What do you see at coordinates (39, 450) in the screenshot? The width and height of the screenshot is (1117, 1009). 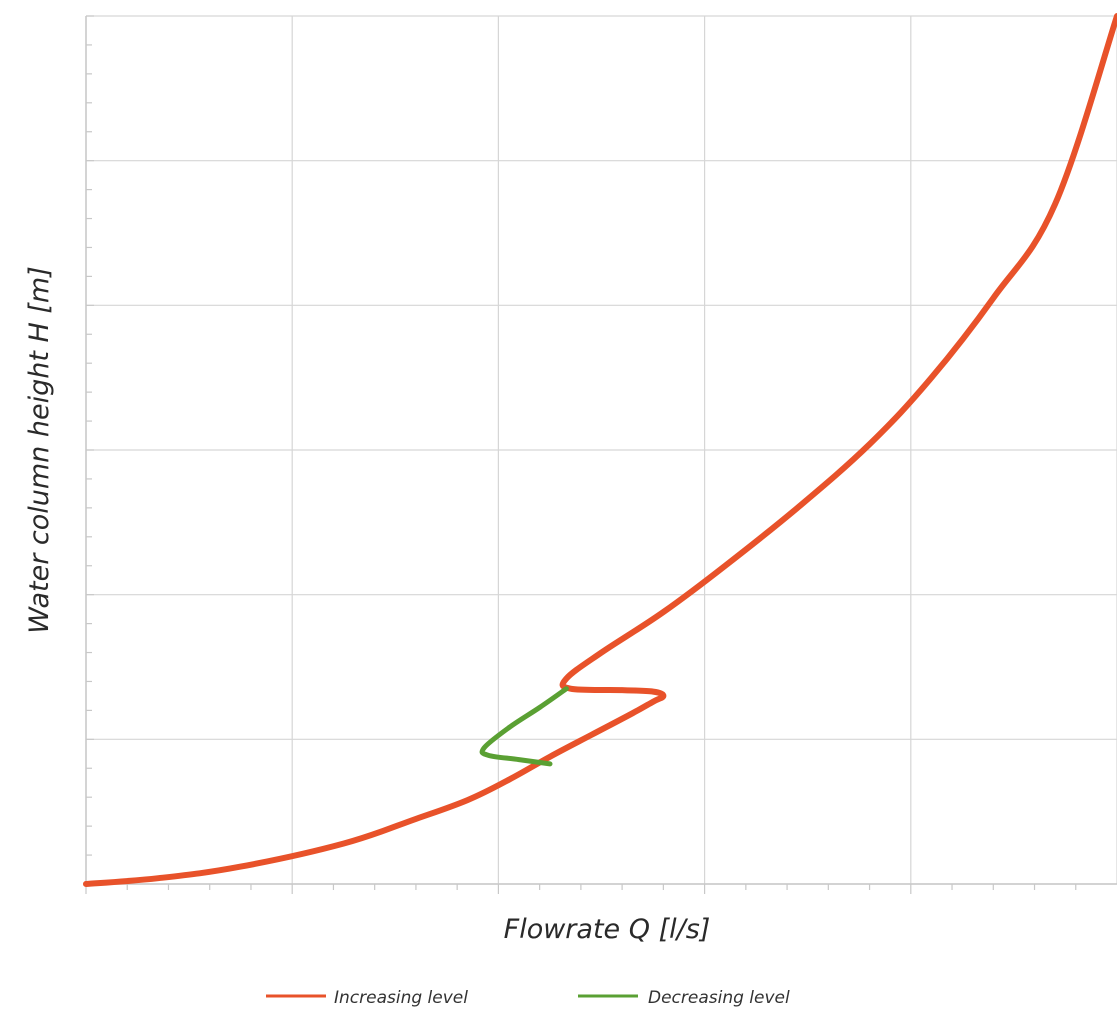 I see `y-axis-label: Water column height H [m]` at bounding box center [39, 450].